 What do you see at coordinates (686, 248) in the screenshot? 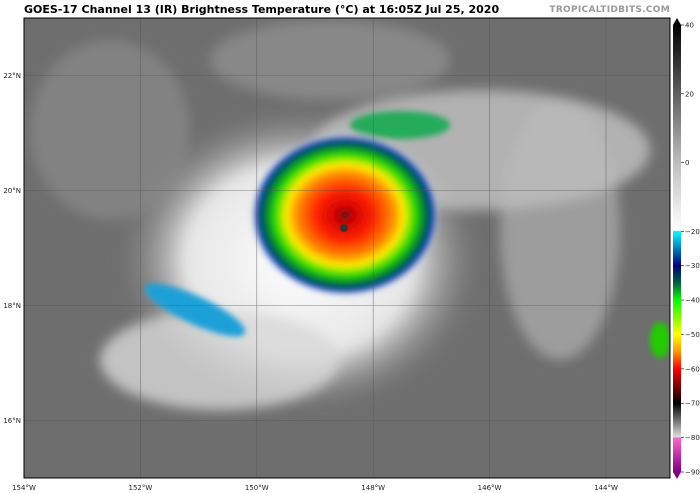
I see `colorbar: 40 20 0 −20 −30 −40 −50 −60 −70 −80 −90` at bounding box center [686, 248].